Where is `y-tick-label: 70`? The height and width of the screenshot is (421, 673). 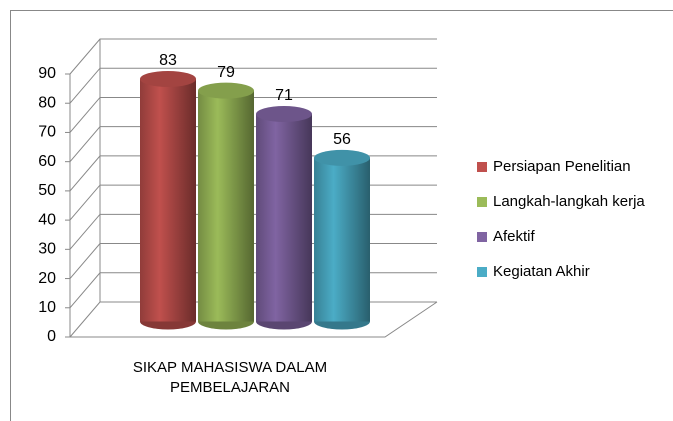
y-tick-label: 70 is located at coordinates (47, 132).